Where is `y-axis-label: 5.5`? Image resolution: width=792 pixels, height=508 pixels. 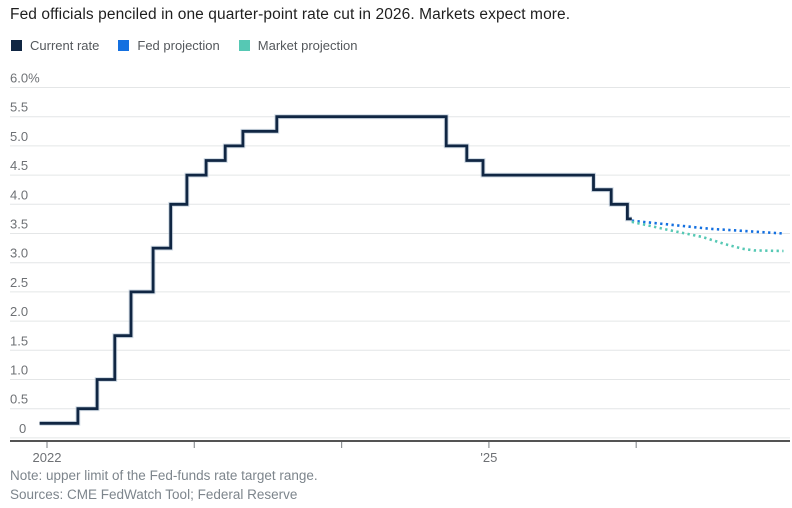
y-axis-label: 5.5 is located at coordinates (19, 107).